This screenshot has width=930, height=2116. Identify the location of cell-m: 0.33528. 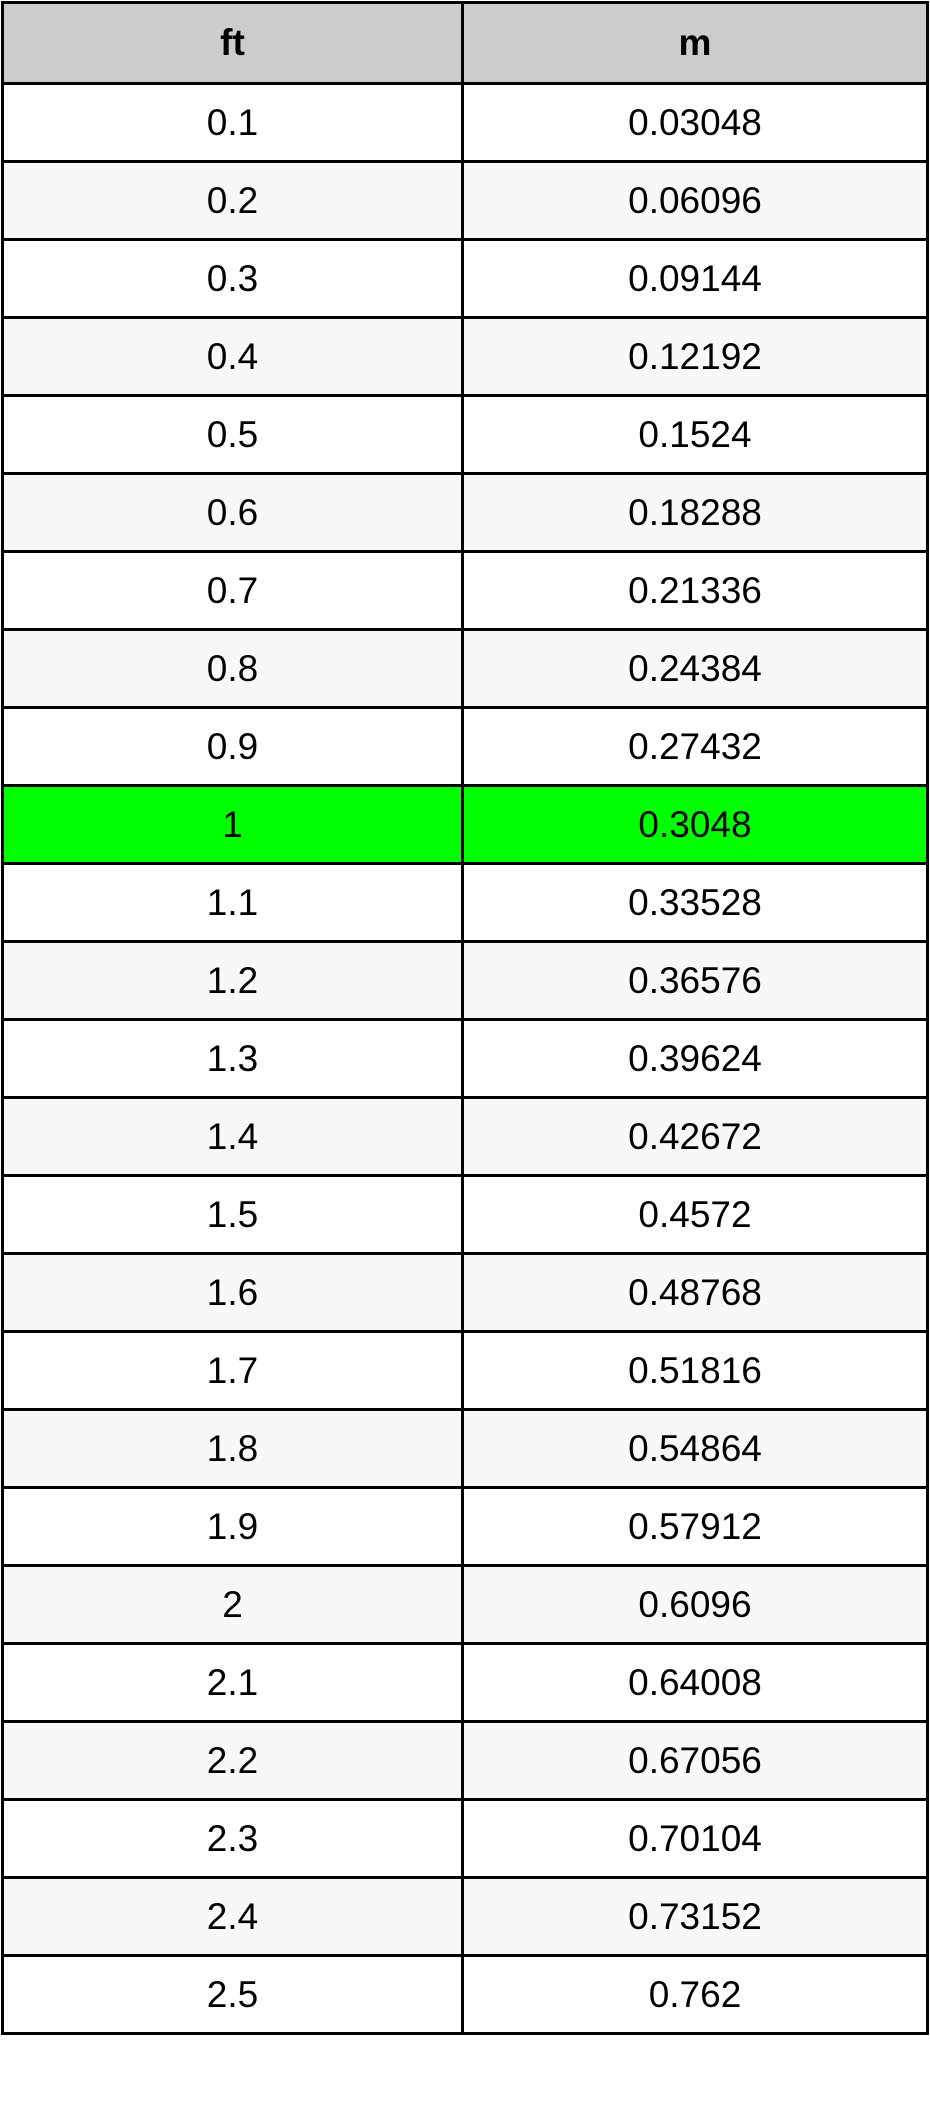
(695, 902).